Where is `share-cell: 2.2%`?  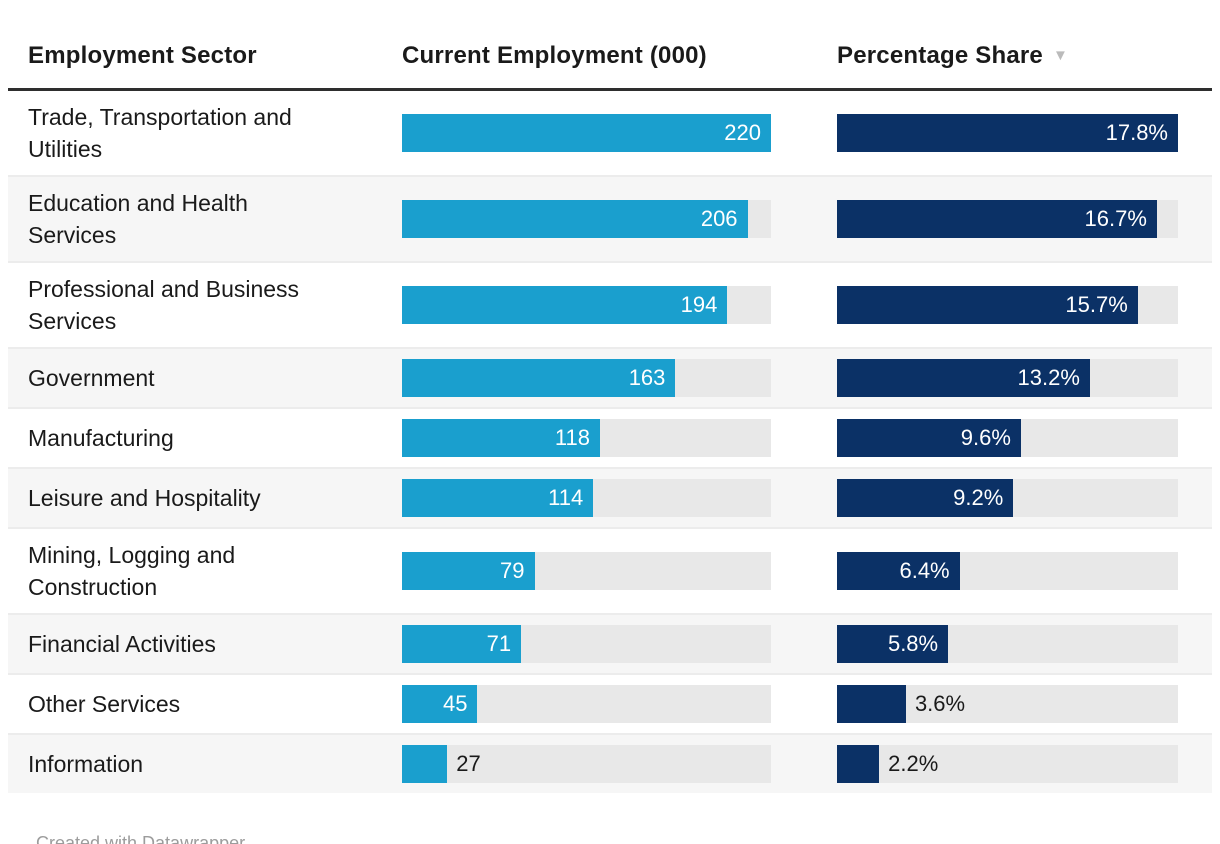 share-cell: 2.2% is located at coordinates (1007, 764).